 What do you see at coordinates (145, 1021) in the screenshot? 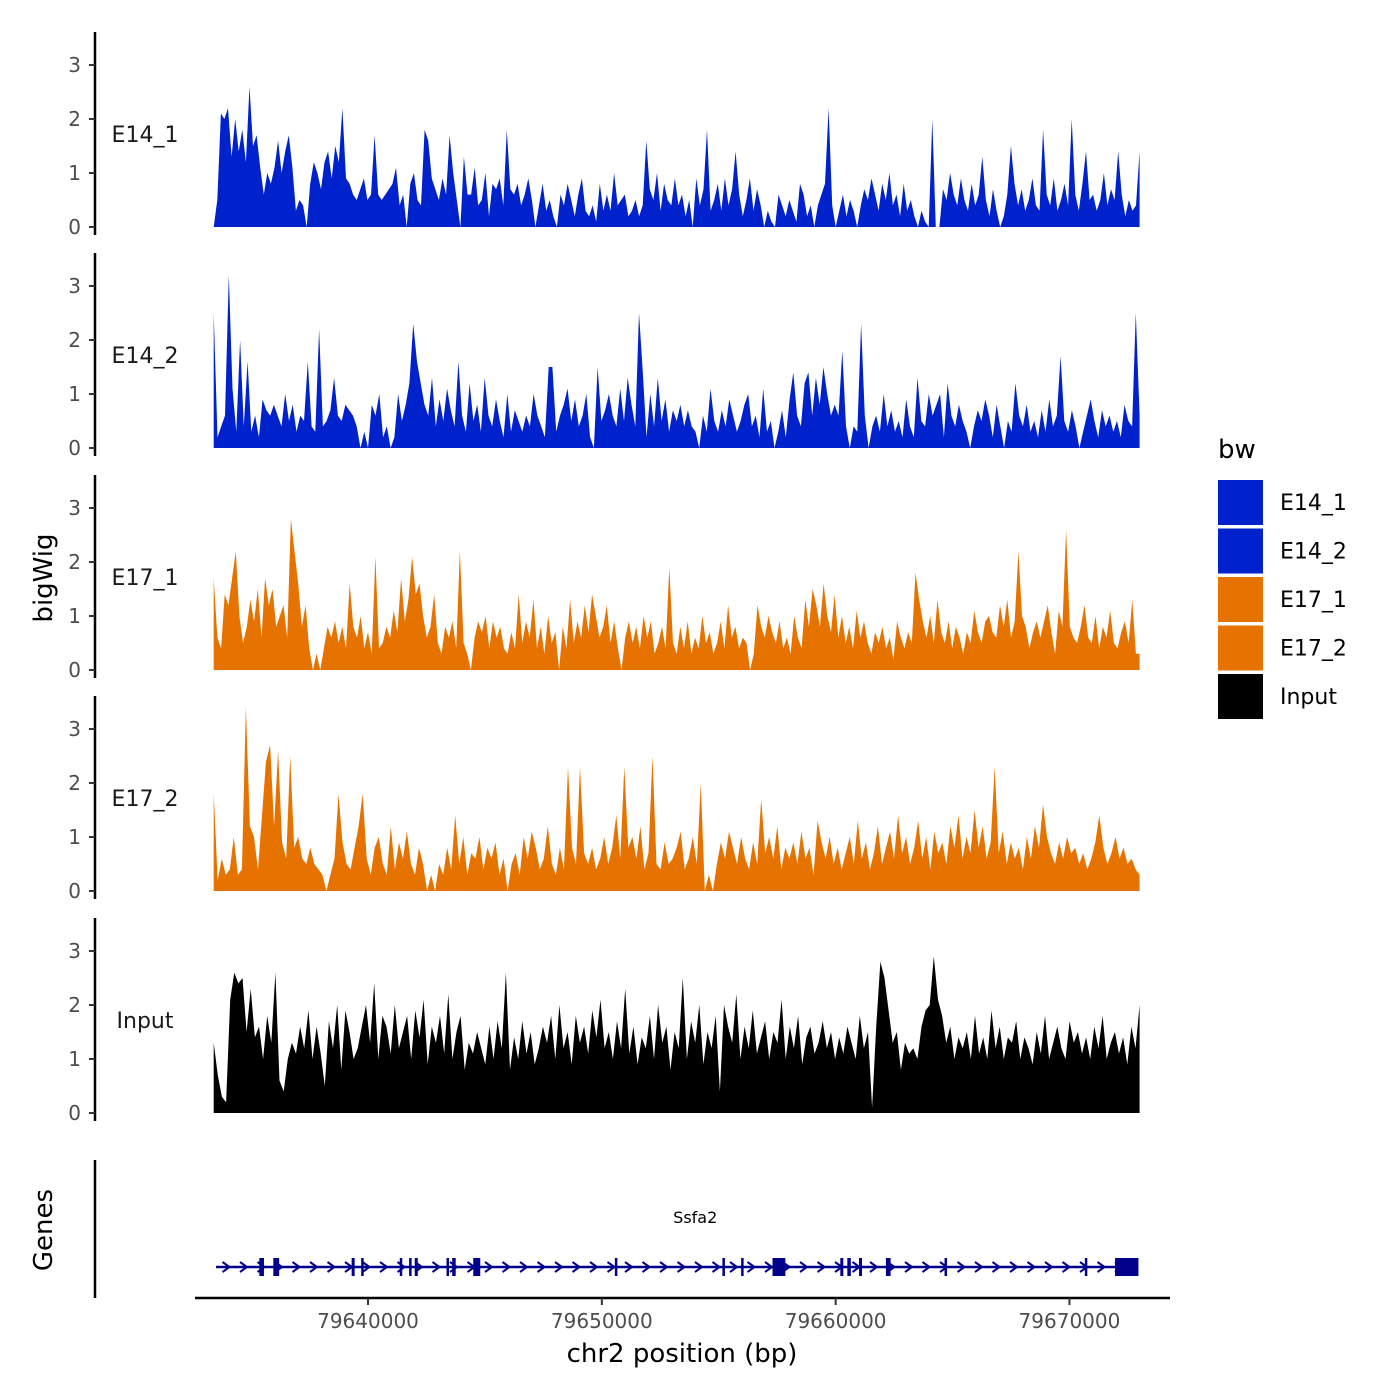
I see `track-label: Input` at bounding box center [145, 1021].